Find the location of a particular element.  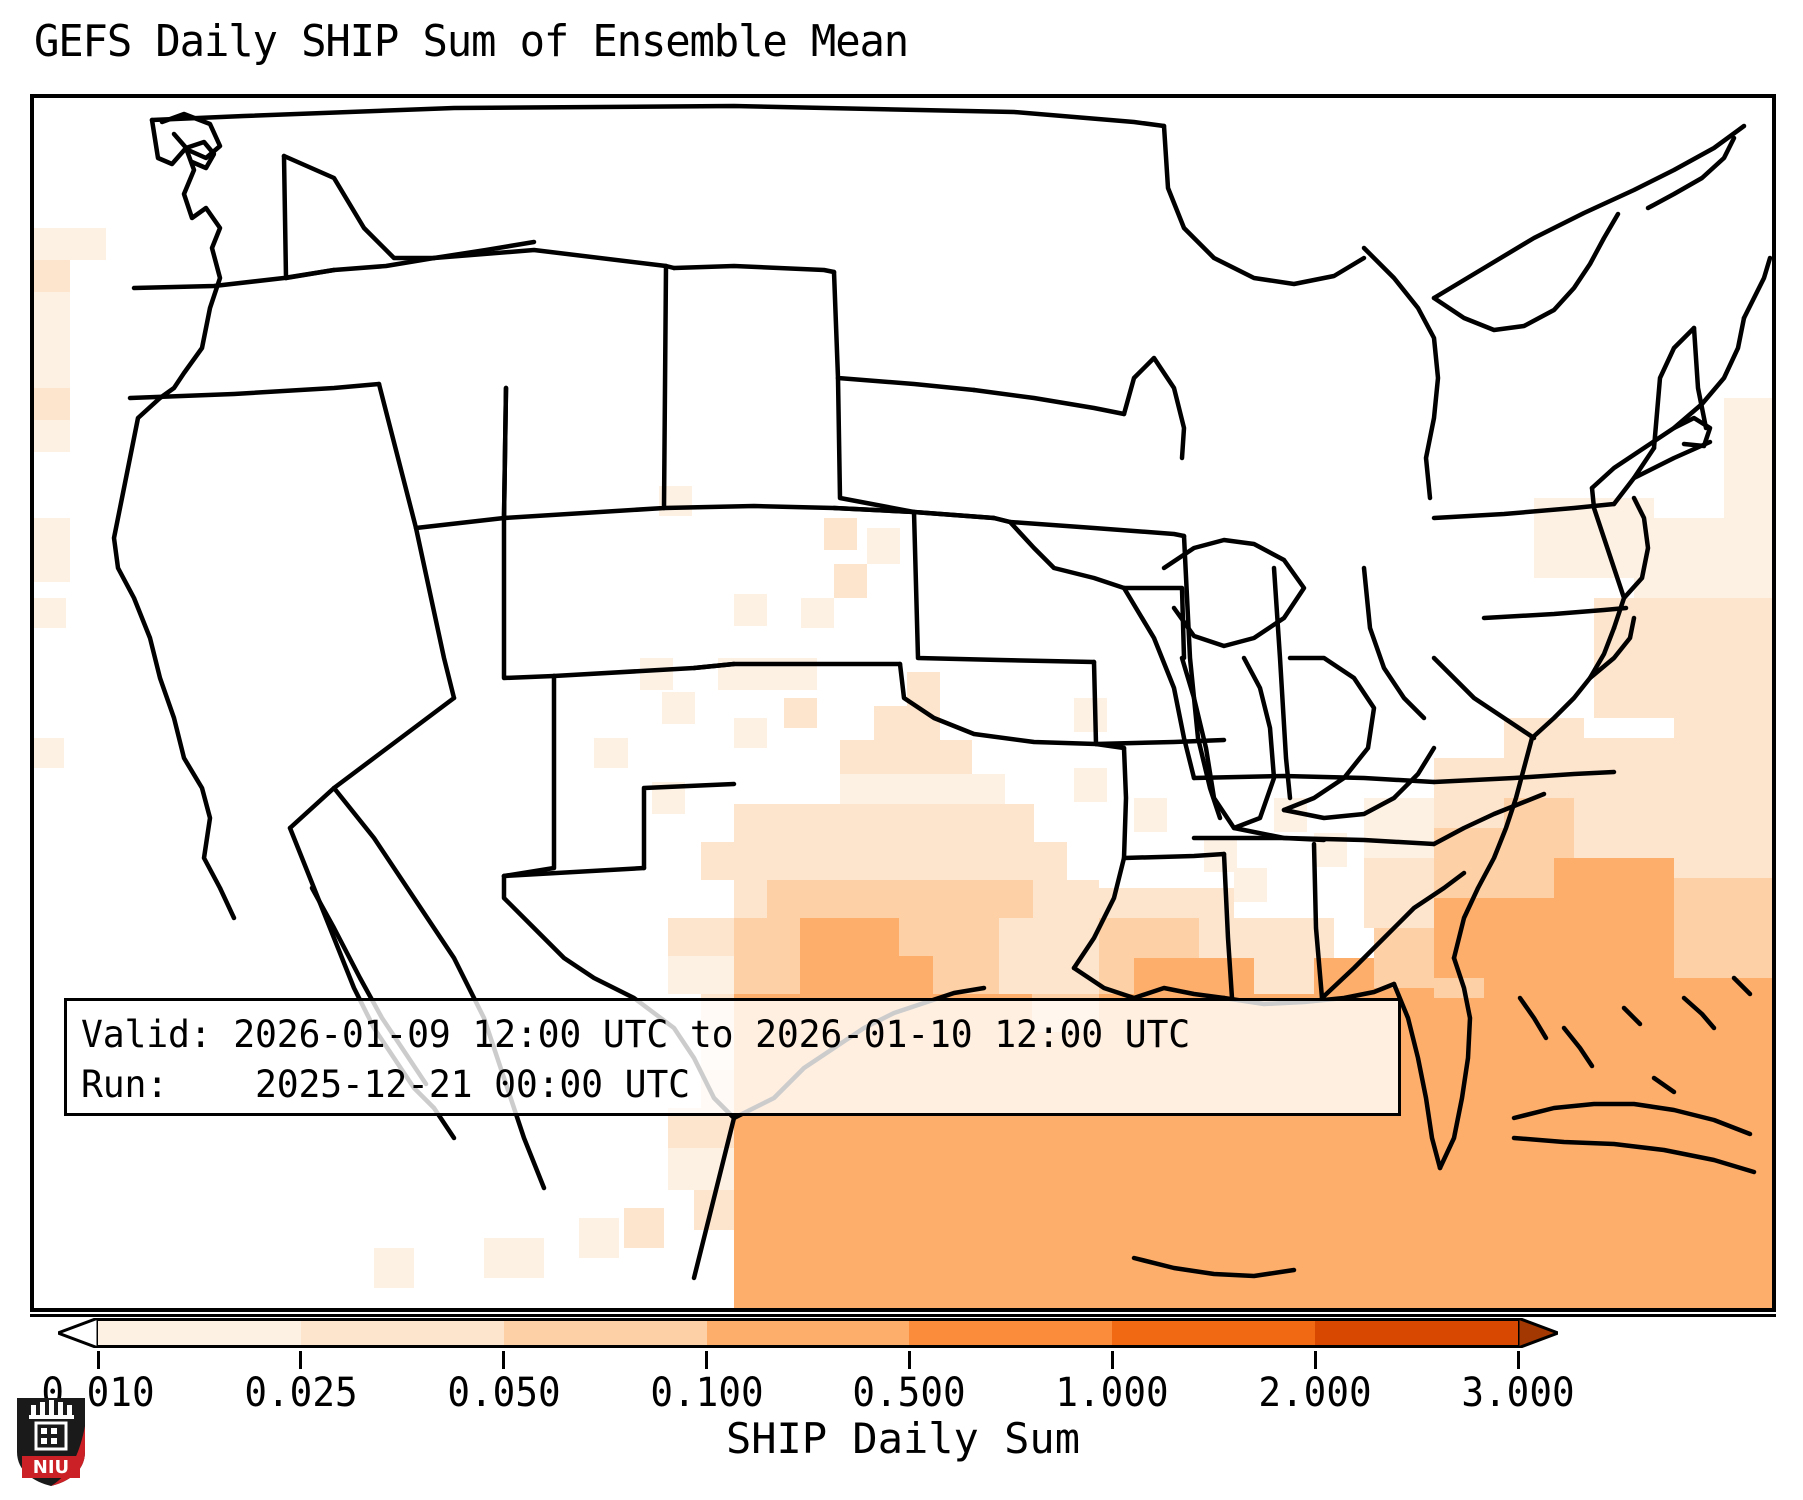

border-ks-ok is located at coordinates (1004, 587).